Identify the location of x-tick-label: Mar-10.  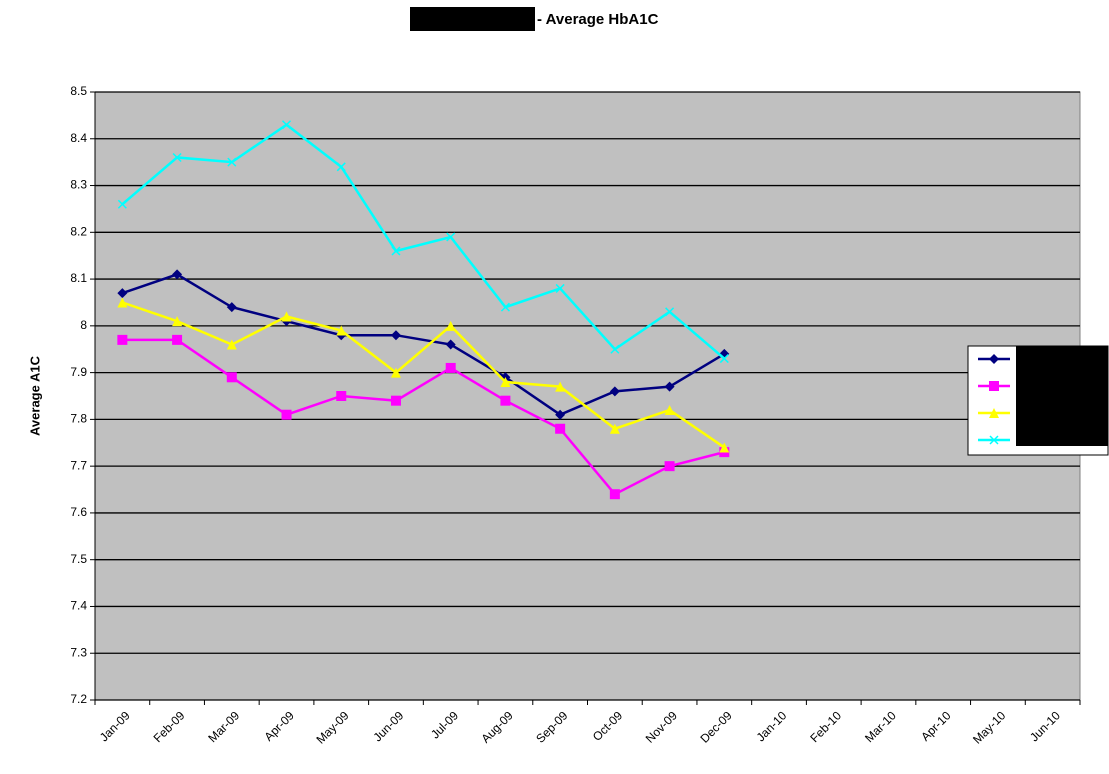
(880, 726).